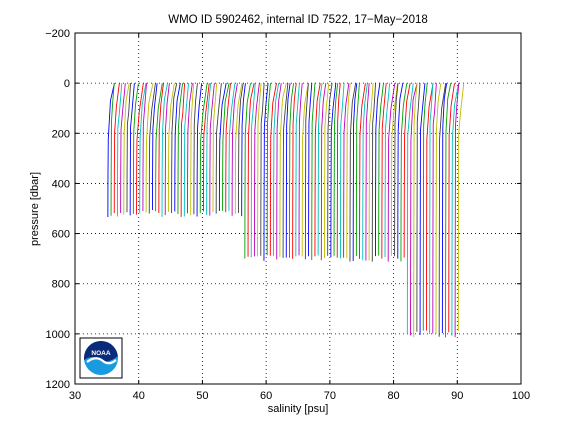 Image resolution: width=576 pixels, height=437 pixels. What do you see at coordinates (67, 84) in the screenshot?
I see `y-tick-label: 0` at bounding box center [67, 84].